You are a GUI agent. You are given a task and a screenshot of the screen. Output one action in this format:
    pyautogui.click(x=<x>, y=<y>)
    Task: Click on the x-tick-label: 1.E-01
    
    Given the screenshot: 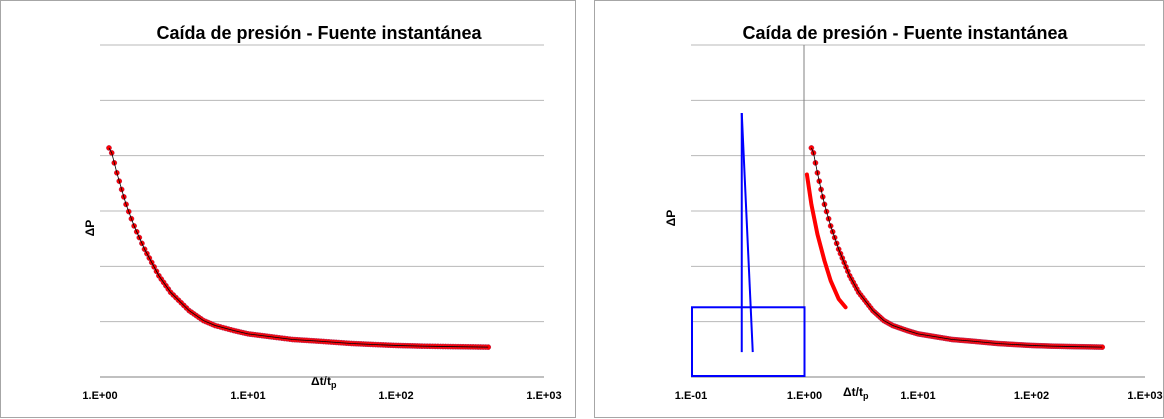 What is the action you would take?
    pyautogui.click(x=691, y=396)
    